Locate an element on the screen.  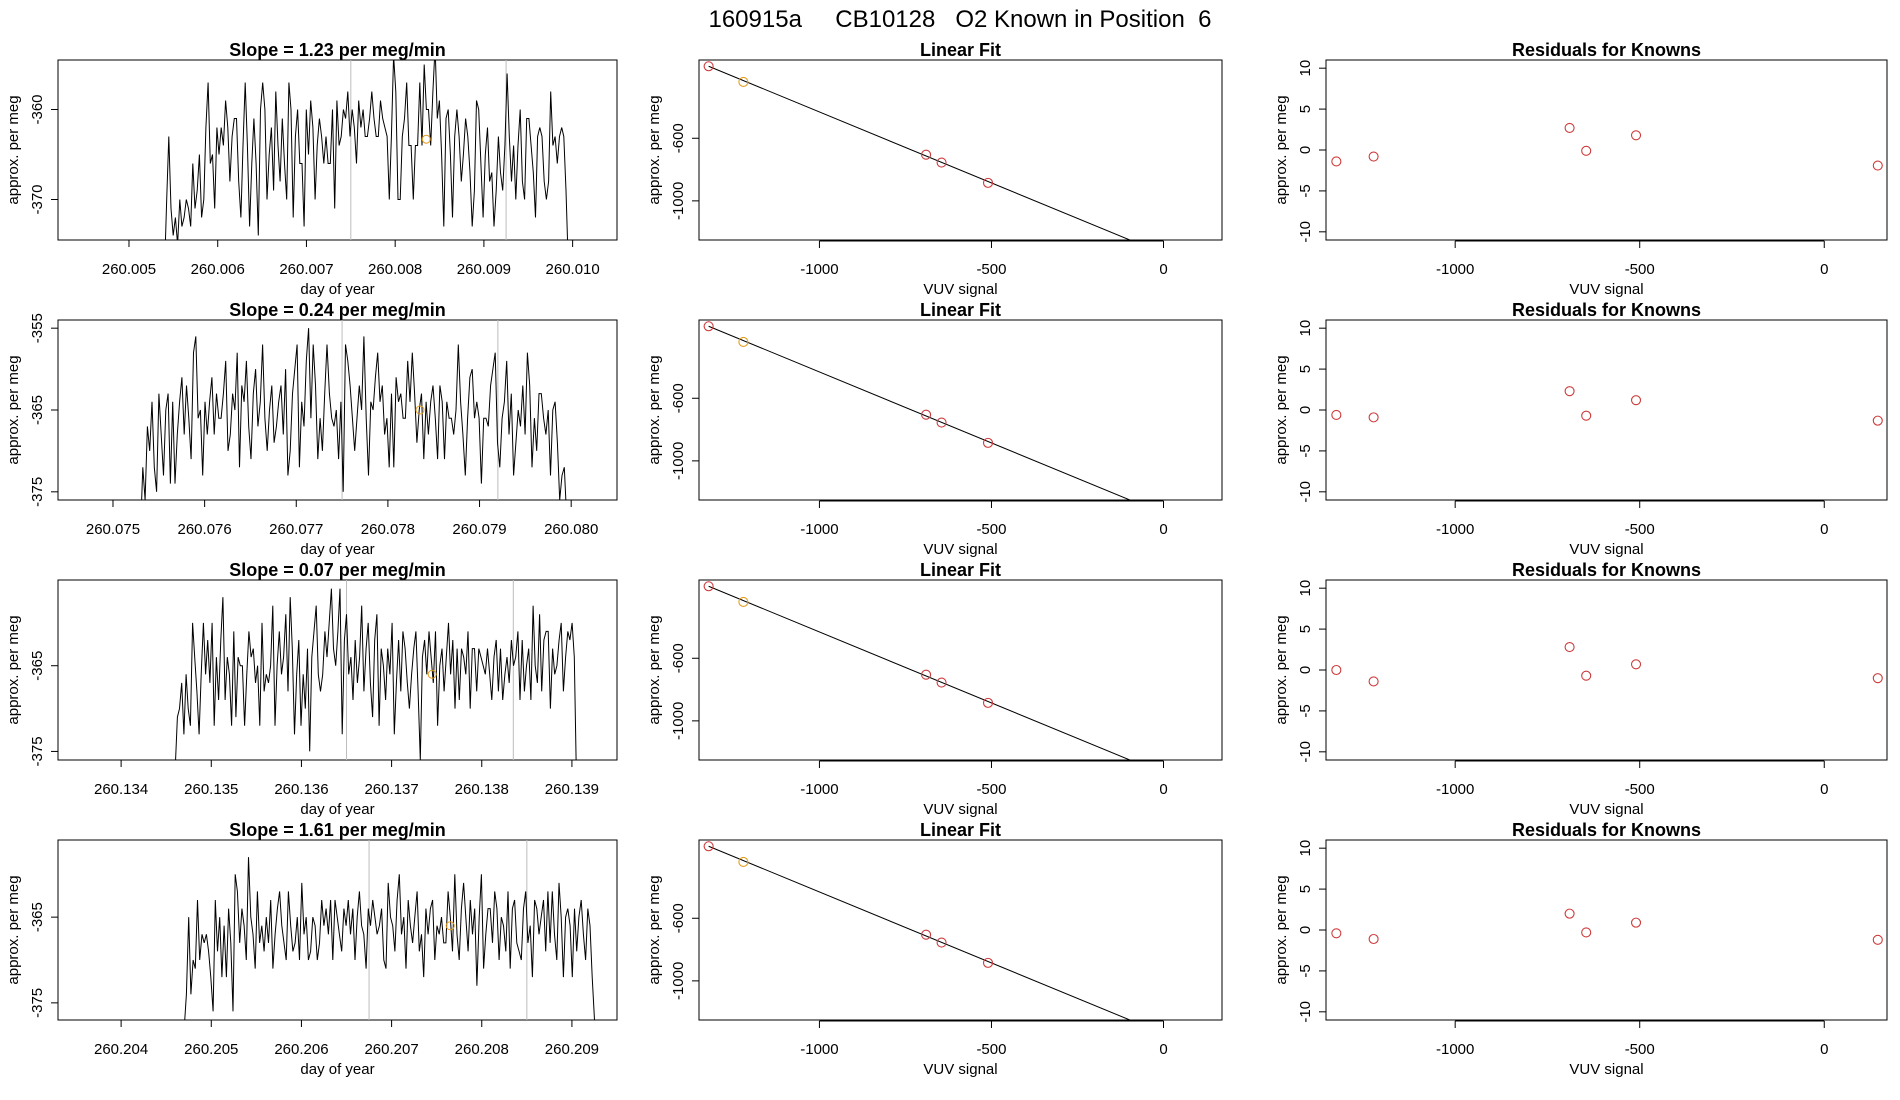
panel-title: Slope = 0.07 per meg/min is located at coordinates (337, 570).